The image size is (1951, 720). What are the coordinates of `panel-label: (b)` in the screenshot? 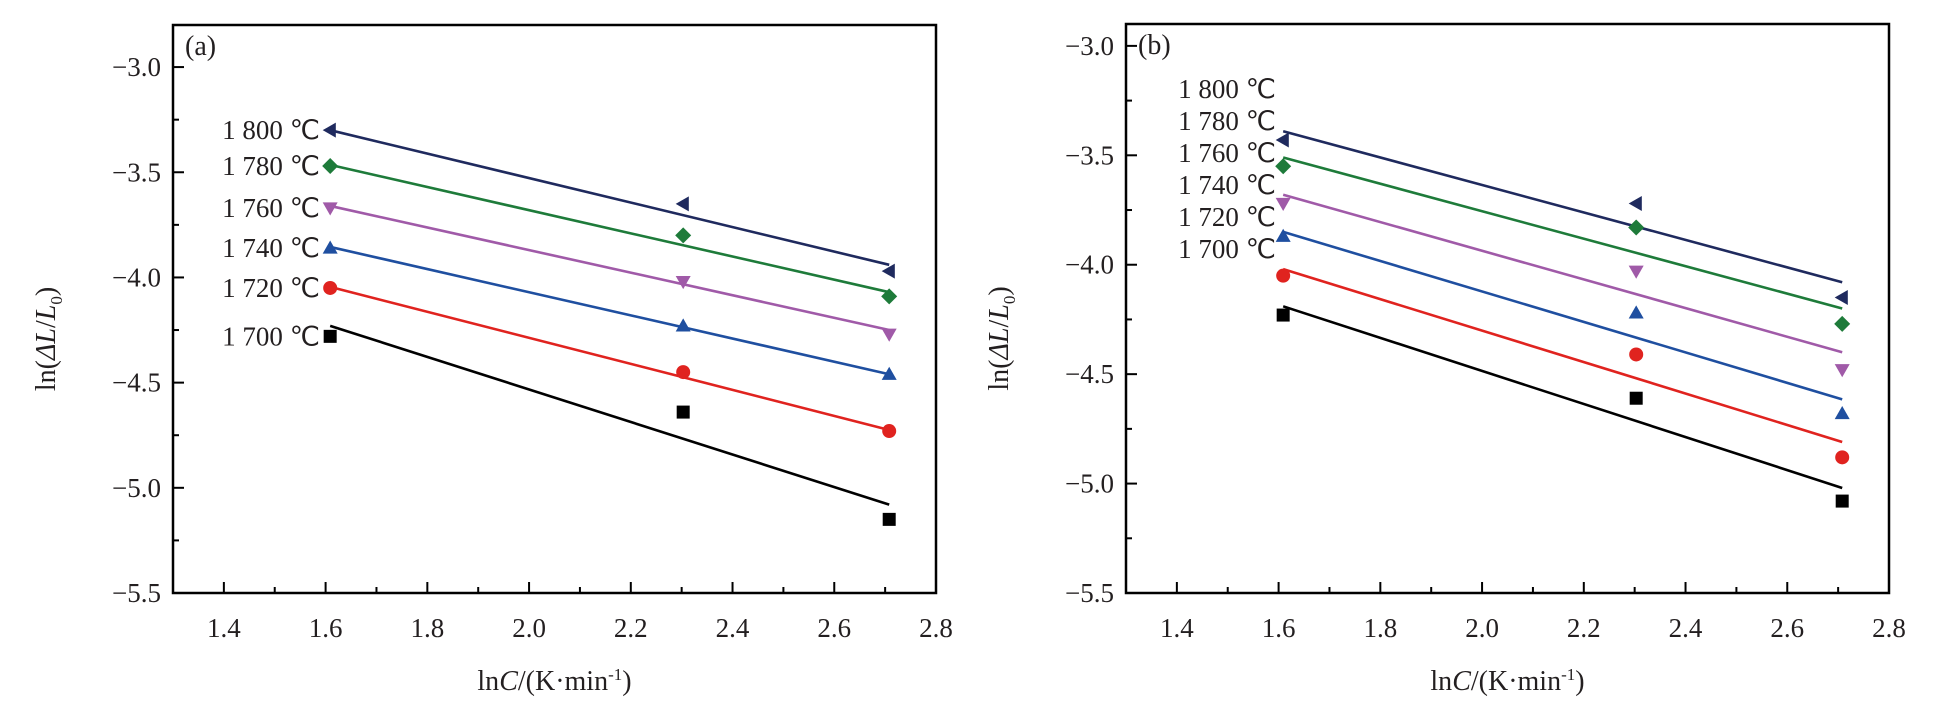 It's located at (1154, 45).